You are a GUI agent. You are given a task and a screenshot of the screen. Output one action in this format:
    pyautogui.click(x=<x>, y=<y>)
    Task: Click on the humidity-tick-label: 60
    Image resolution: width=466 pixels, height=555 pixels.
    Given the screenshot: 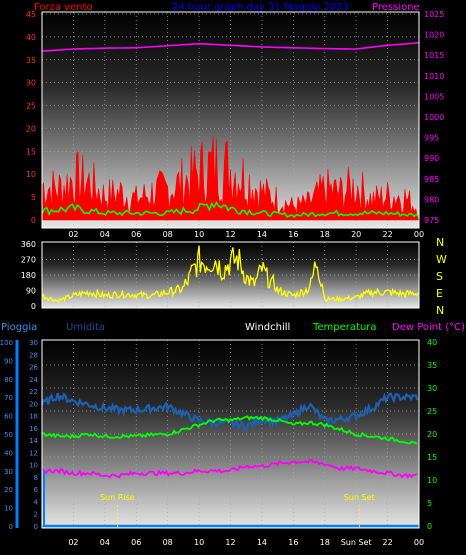 What is the action you would take?
    pyautogui.click(x=8, y=417)
    